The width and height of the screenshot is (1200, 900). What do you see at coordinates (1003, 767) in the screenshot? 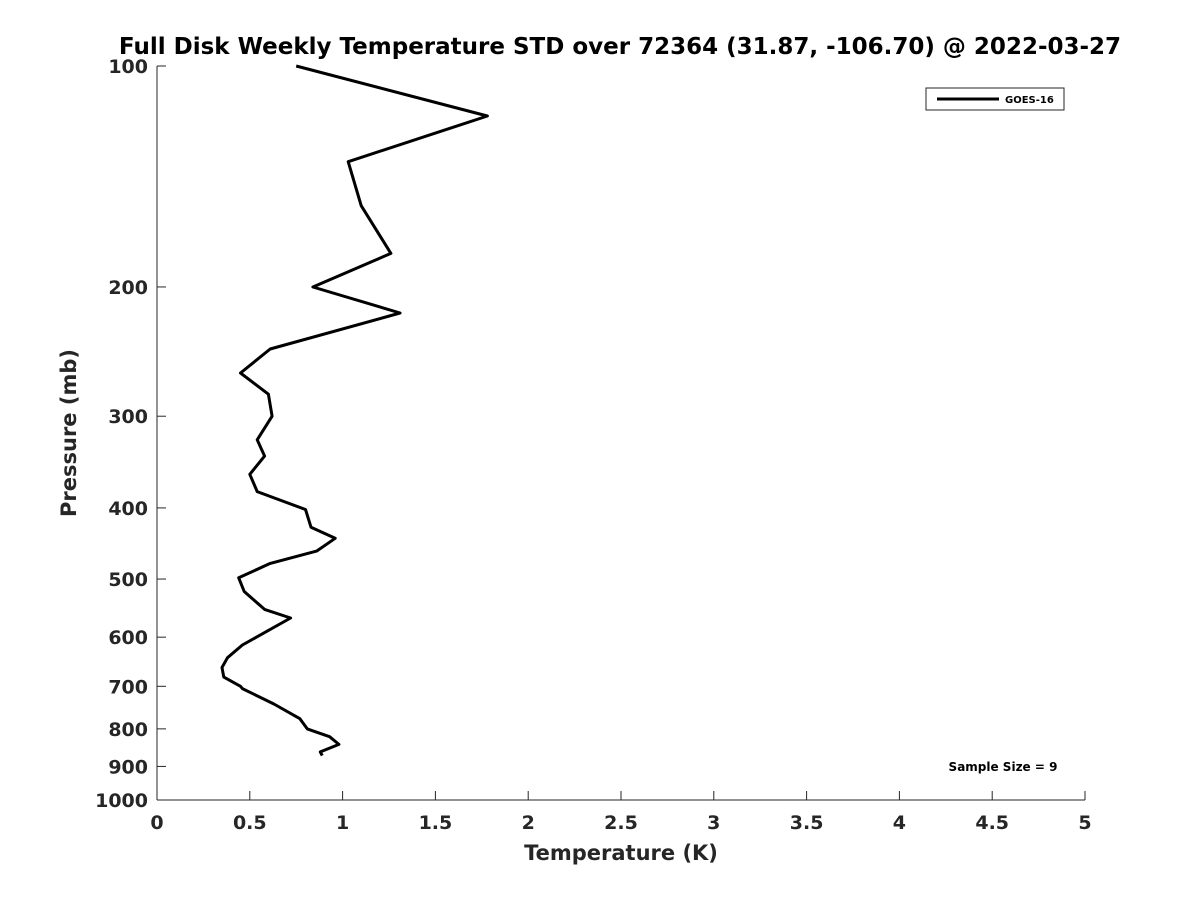
I see `sample-size-annotation: Sample Size = 9` at bounding box center [1003, 767].